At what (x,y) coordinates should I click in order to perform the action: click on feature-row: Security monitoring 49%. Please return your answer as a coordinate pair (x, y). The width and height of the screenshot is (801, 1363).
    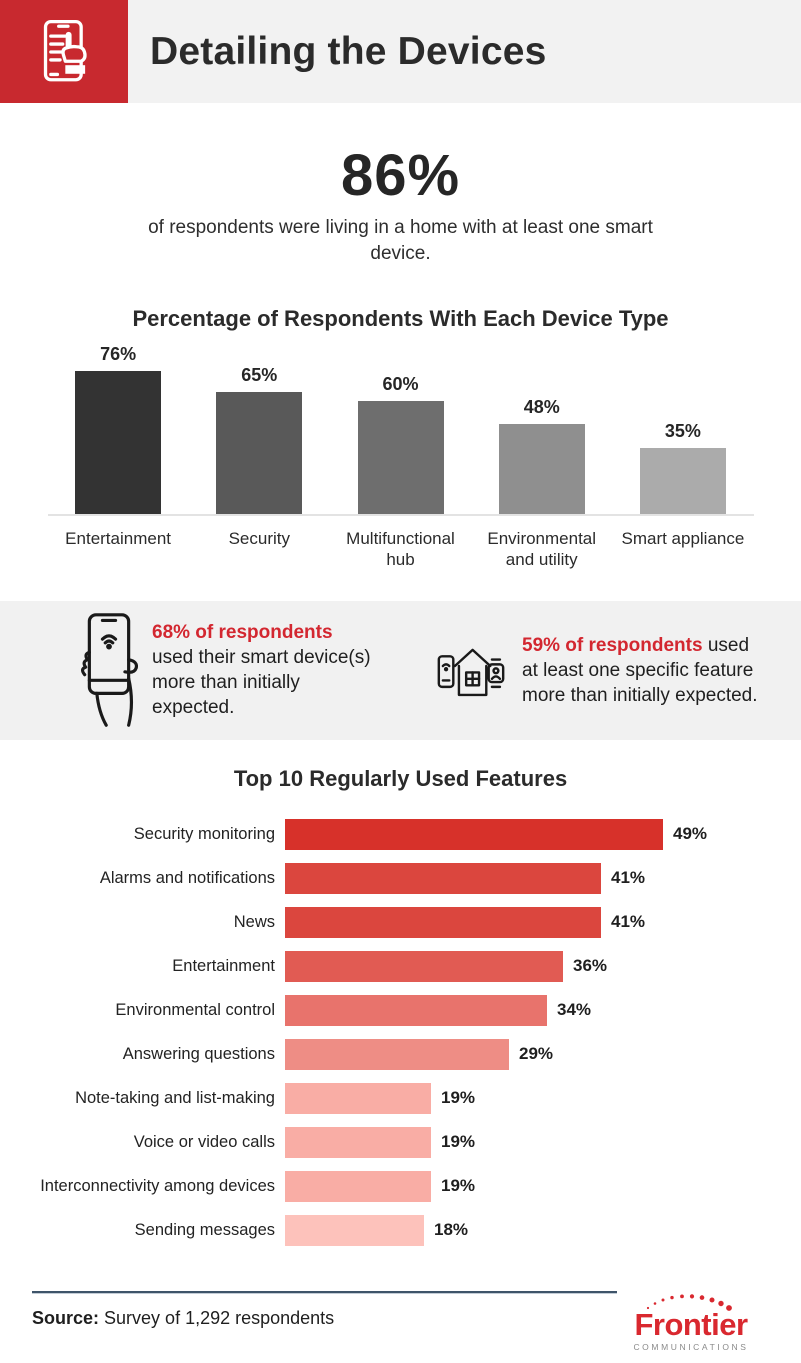
    Looking at the image, I should click on (405, 834).